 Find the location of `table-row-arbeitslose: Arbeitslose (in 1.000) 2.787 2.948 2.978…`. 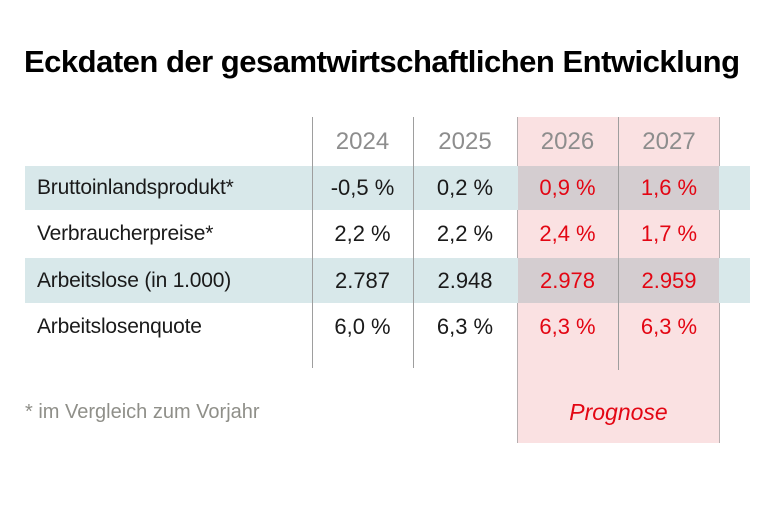

table-row-arbeitslose: Arbeitslose (in 1.000) 2.787 2.948 2.978… is located at coordinates (372, 280).